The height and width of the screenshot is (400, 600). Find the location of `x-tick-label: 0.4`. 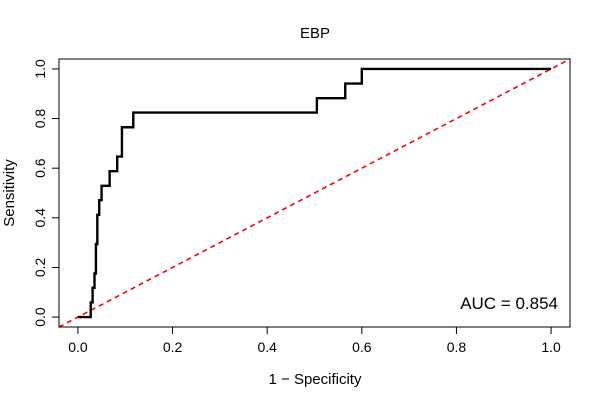

x-tick-label: 0.4 is located at coordinates (267, 347).